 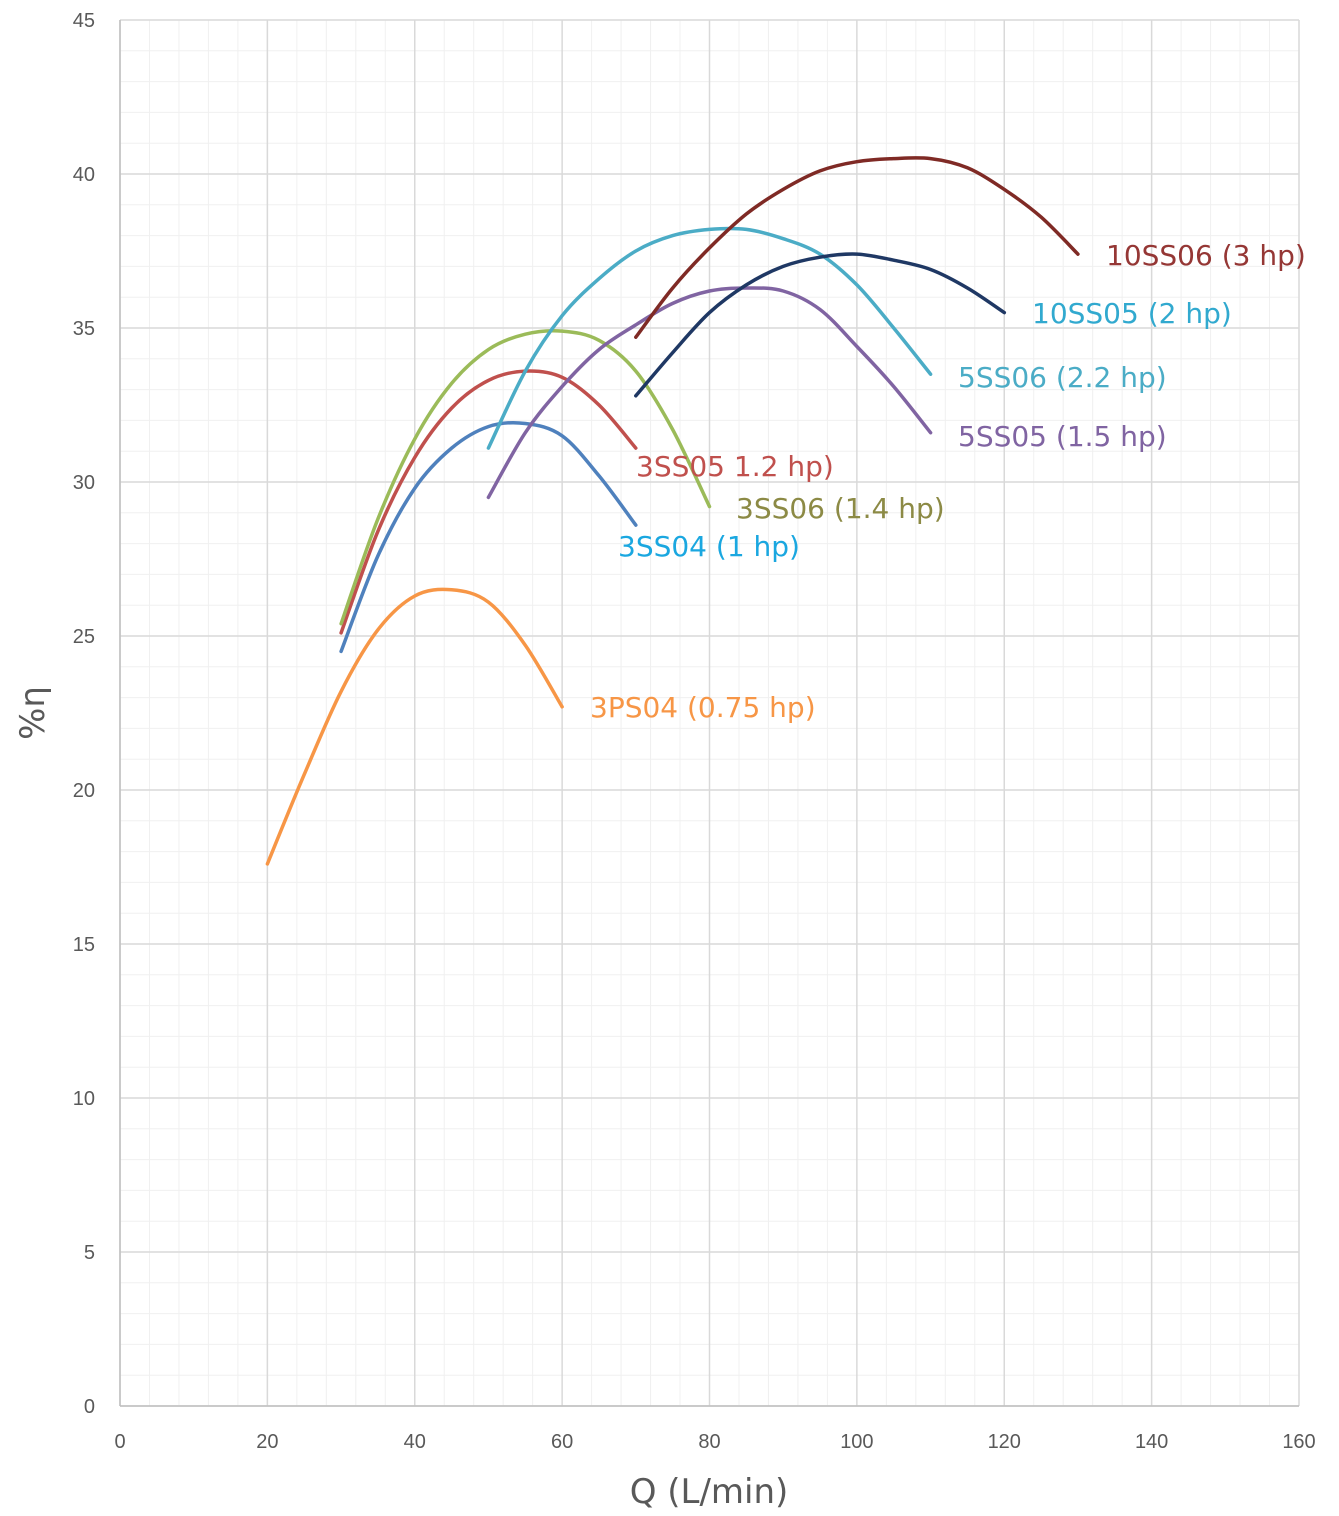 I want to click on series-label-5ss06-2-2-hp: 5SS06 (2.2 hp), so click(x=1062, y=377).